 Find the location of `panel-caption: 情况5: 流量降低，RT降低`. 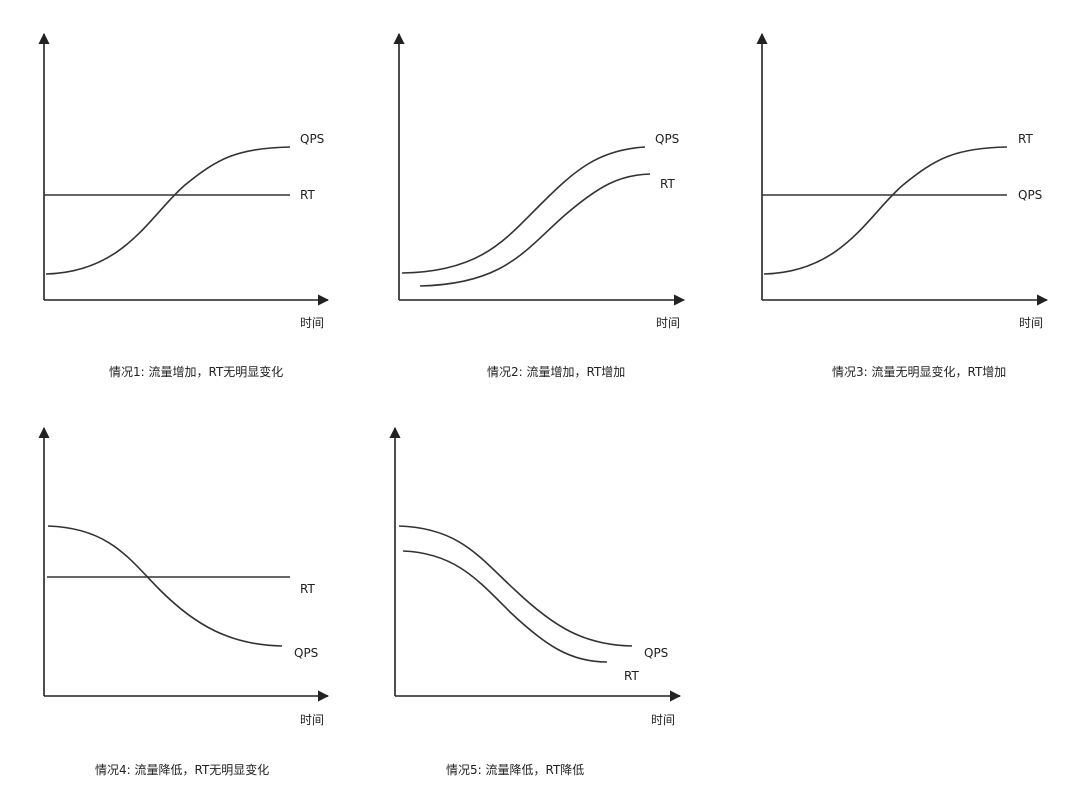

panel-caption: 情况5: 流量降低，RT降低 is located at coordinates (515, 770).